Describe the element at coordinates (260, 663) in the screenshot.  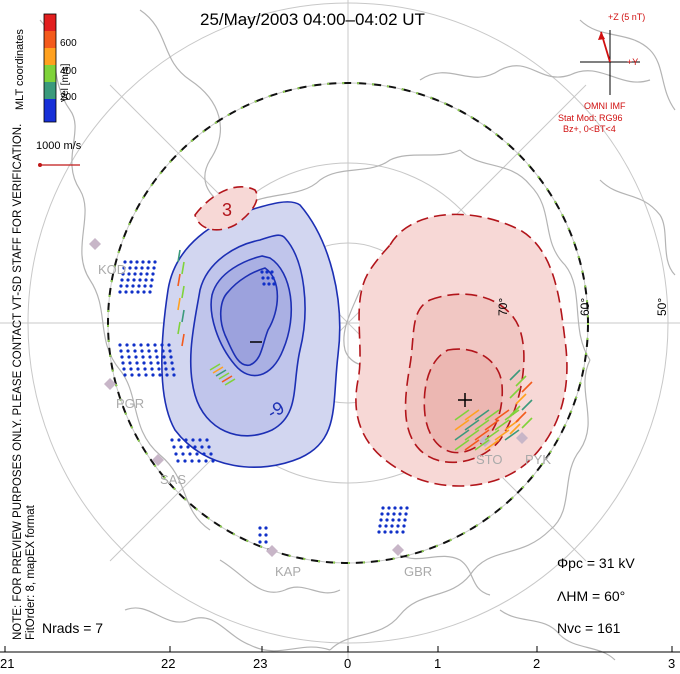
I see `mlt-label-23: 23` at that location.